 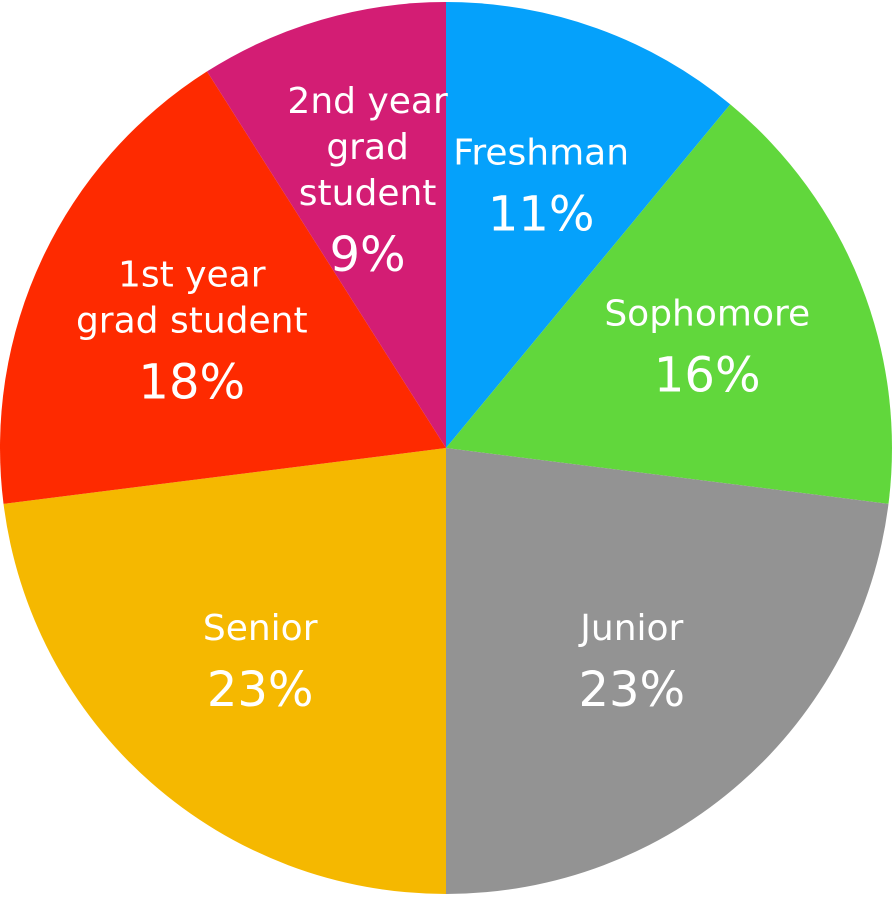 I want to click on slice-label-1-line-0: Sophomore, so click(x=707, y=314).